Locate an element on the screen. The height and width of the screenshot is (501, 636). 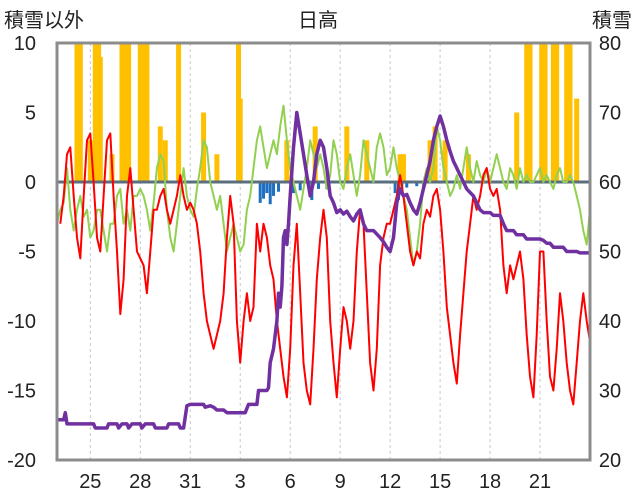
x-tick-label: 31 is located at coordinates (190, 482).